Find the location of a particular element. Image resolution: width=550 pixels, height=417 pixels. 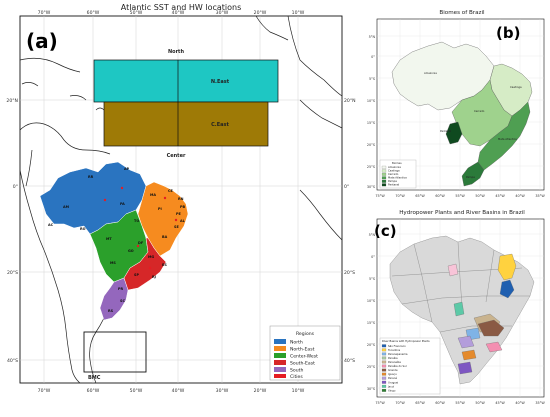

lon-tick: 70°W is located at coordinates (400, 403).